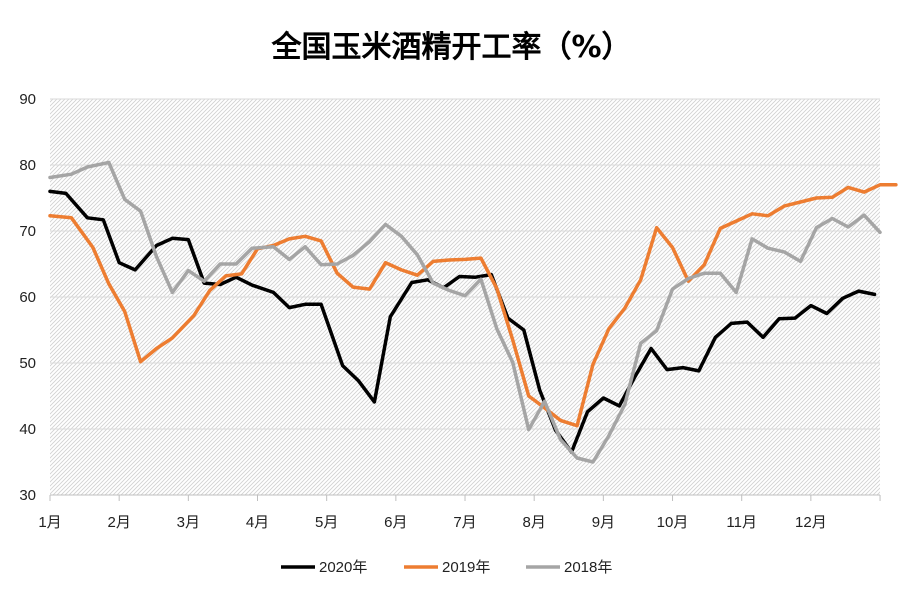 This screenshot has height=597, width=903. I want to click on x-tick-label: 2月, so click(118, 522).